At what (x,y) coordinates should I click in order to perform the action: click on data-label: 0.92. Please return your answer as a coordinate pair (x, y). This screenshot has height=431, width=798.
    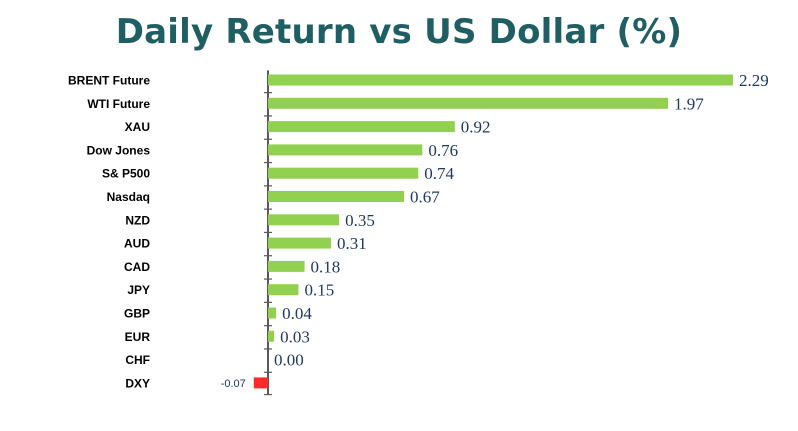
    Looking at the image, I should click on (476, 127).